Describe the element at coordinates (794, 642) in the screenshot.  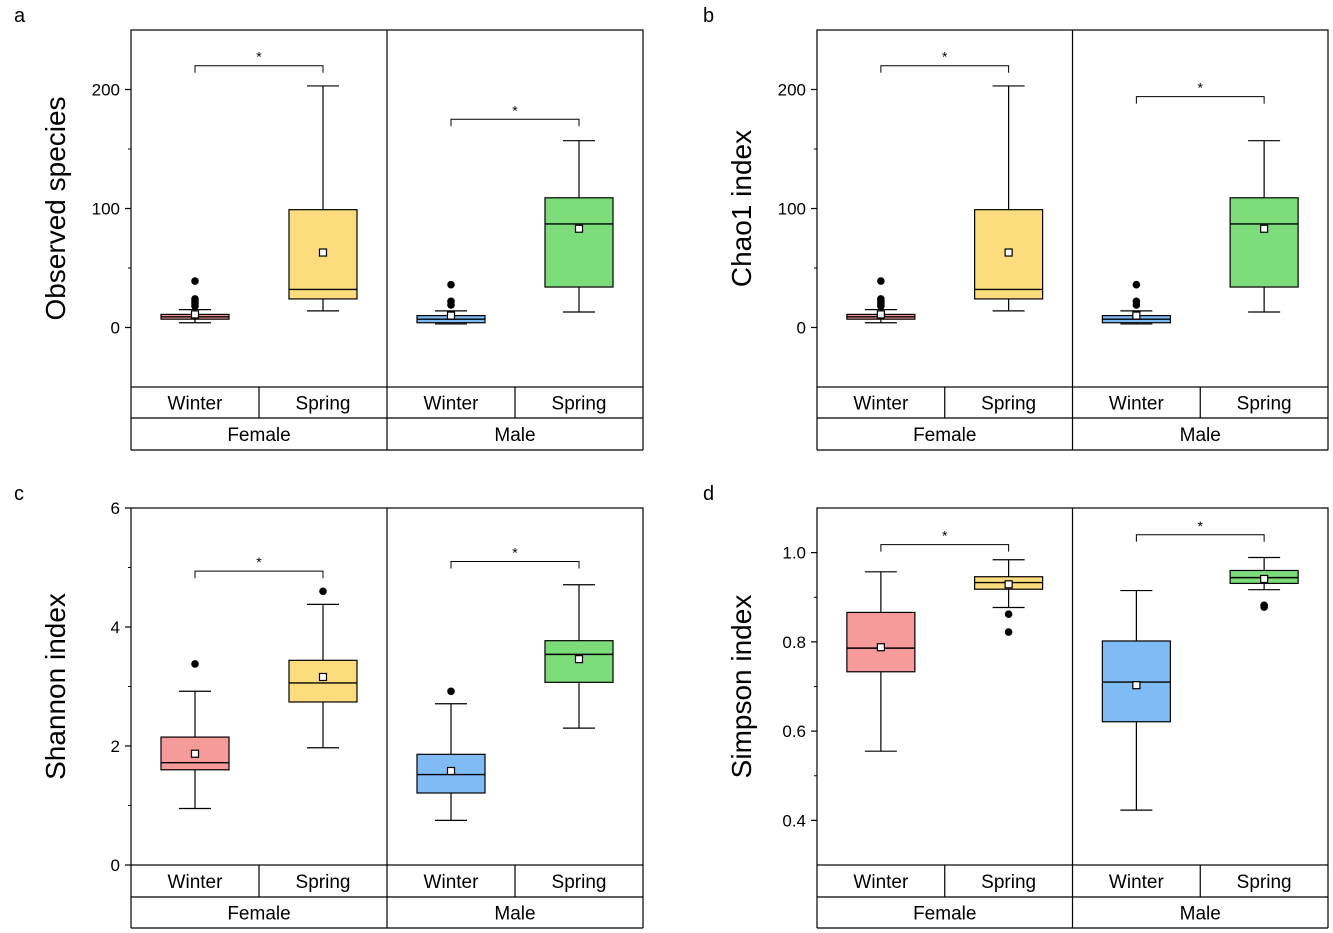
I see `y-tick-label: 0.8` at that location.